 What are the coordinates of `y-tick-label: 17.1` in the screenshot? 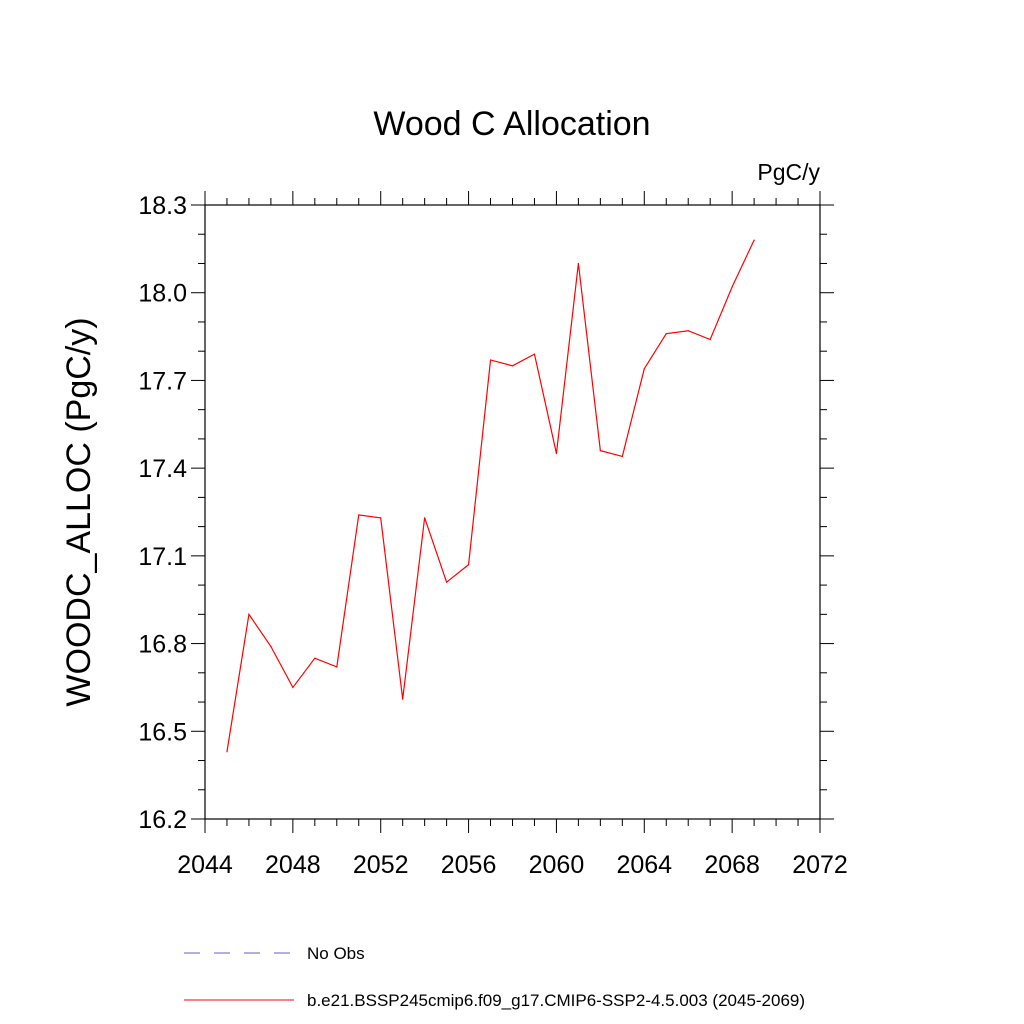 It's located at (162, 557).